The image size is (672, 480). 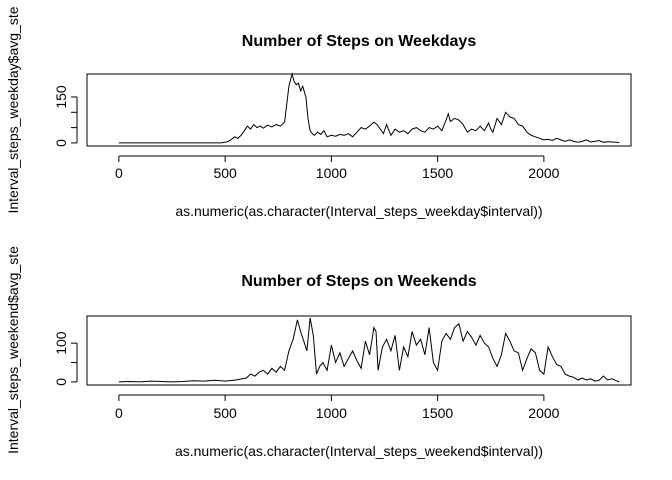 What do you see at coordinates (61, 97) in the screenshot?
I see `y-tick-label: 150` at bounding box center [61, 97].